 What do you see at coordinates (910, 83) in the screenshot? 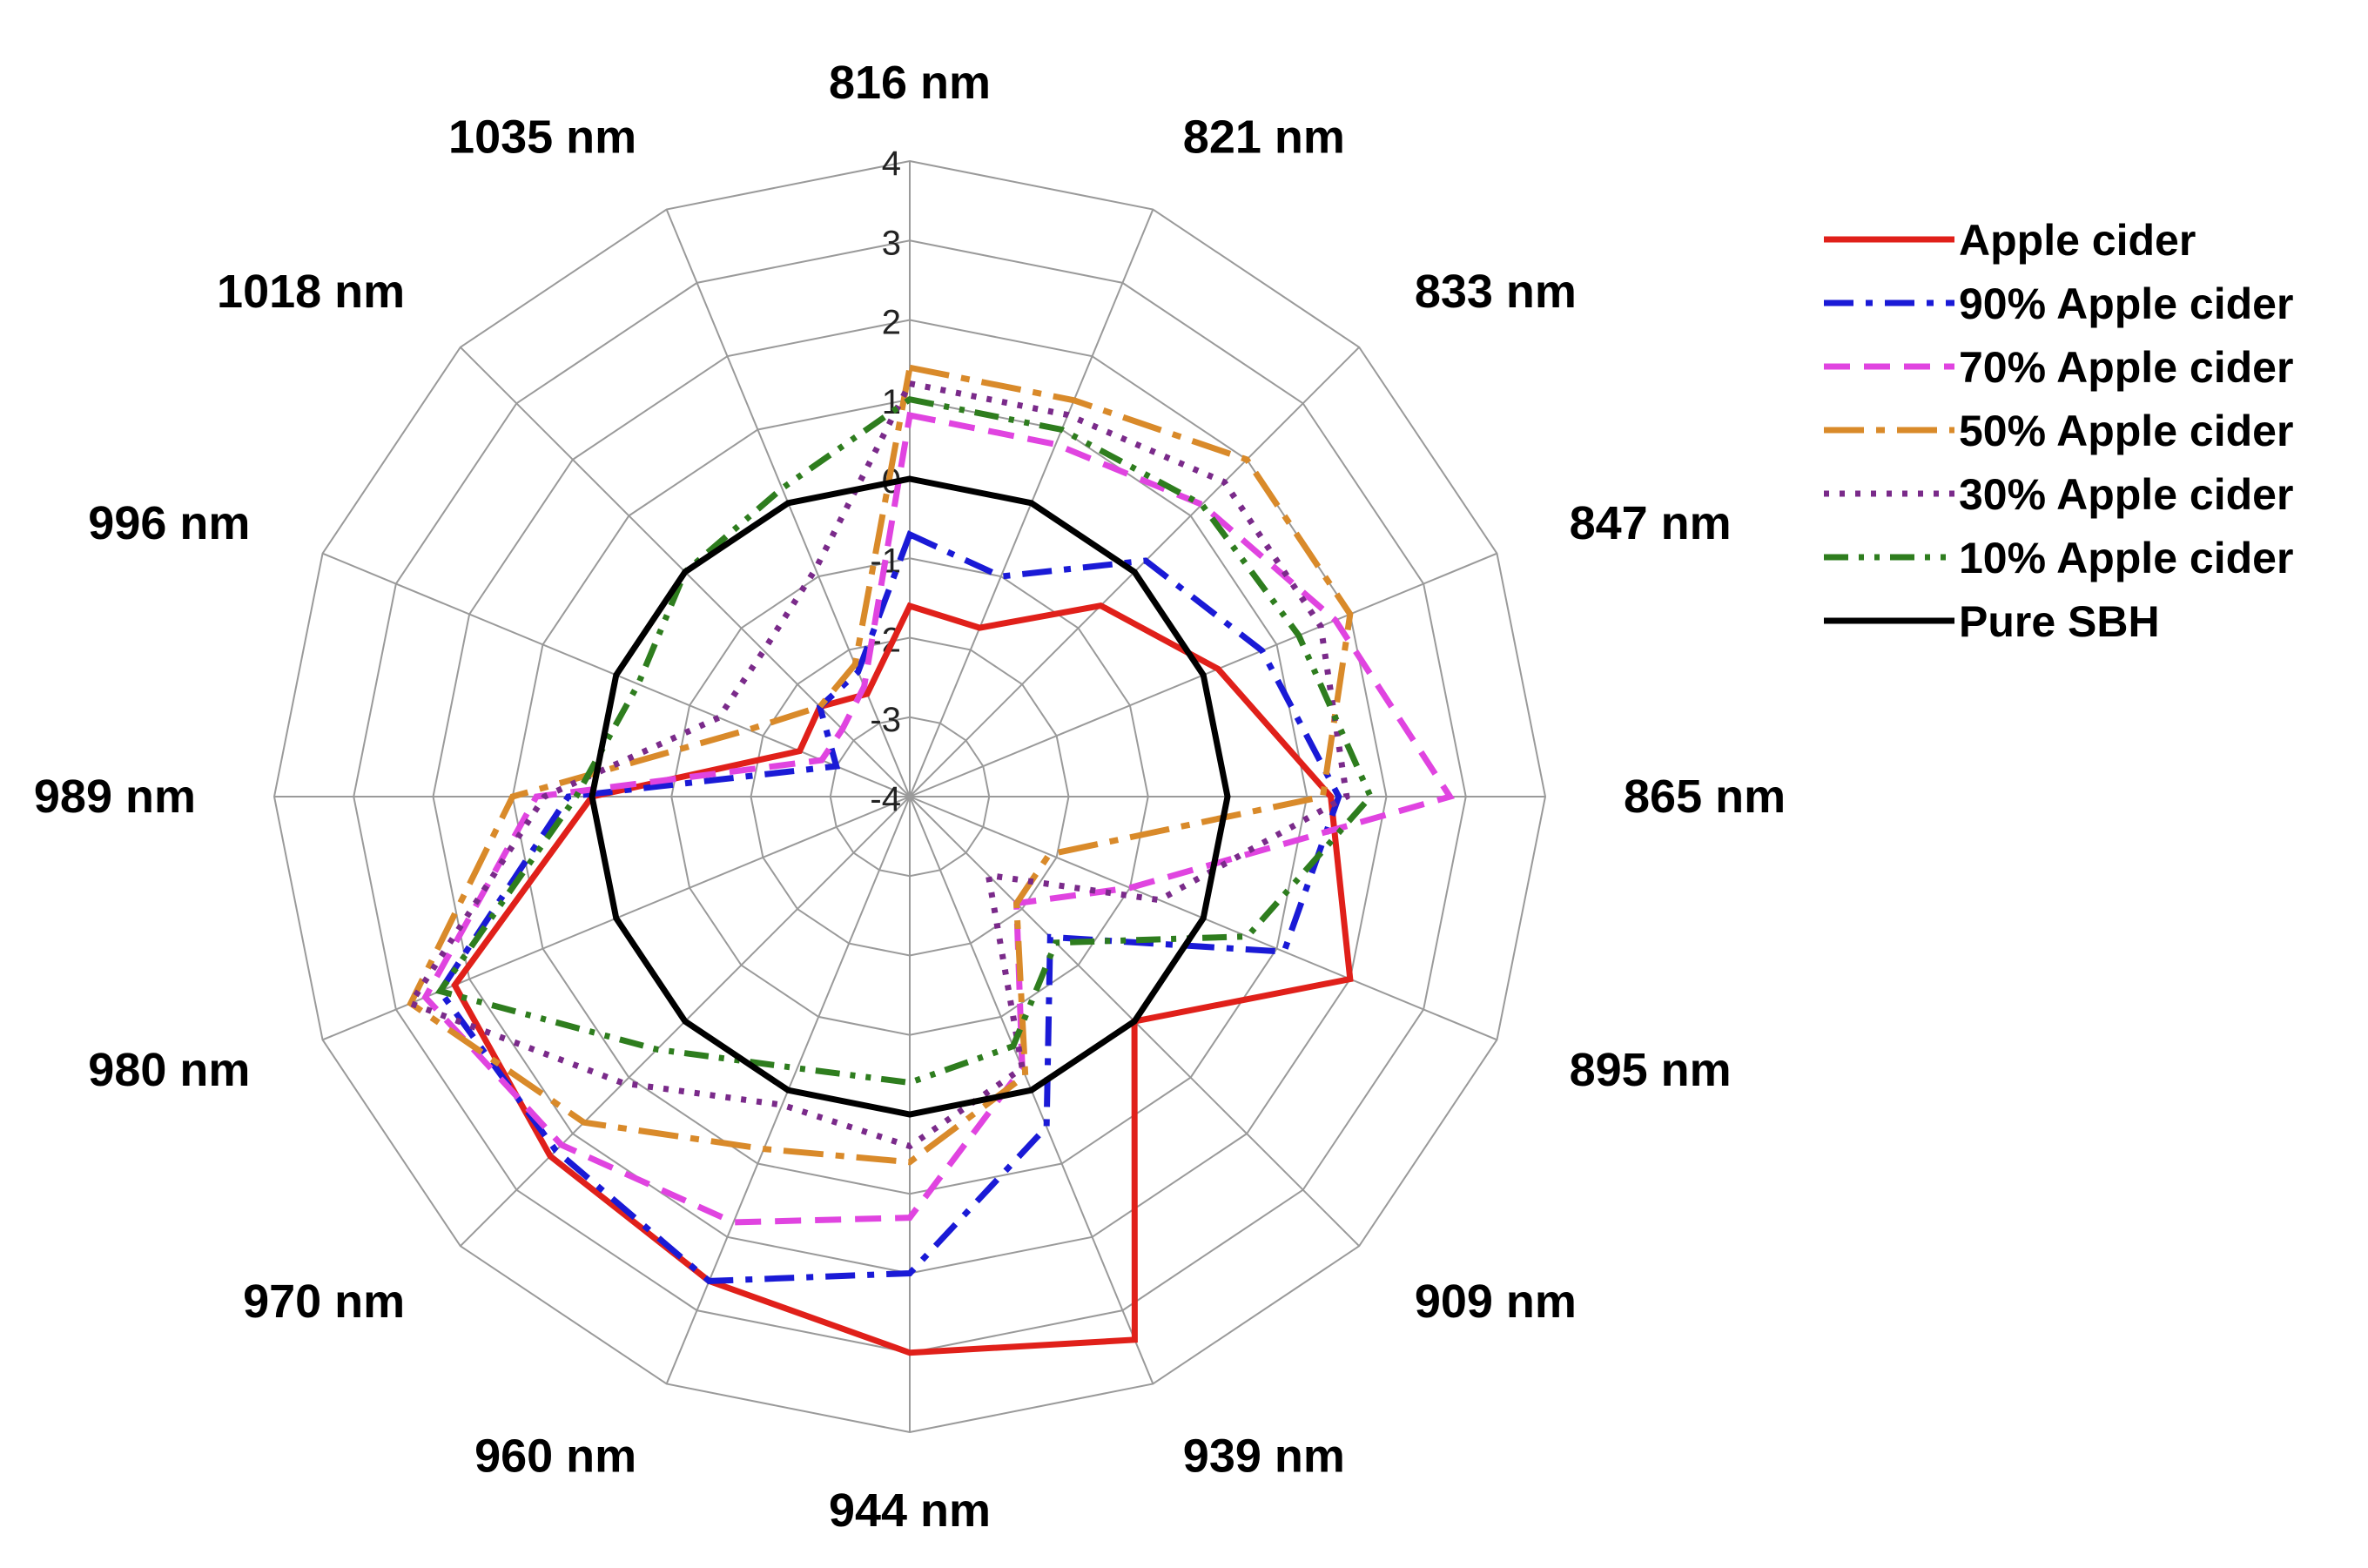
I see `category-label: 816 nm` at bounding box center [910, 83].